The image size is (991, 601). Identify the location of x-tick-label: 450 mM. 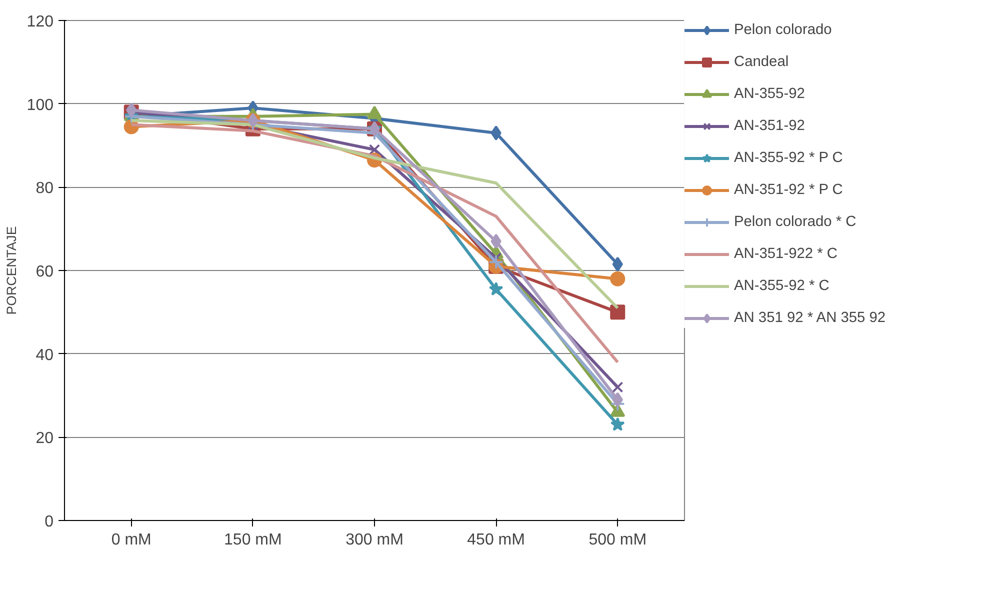
(496, 540).